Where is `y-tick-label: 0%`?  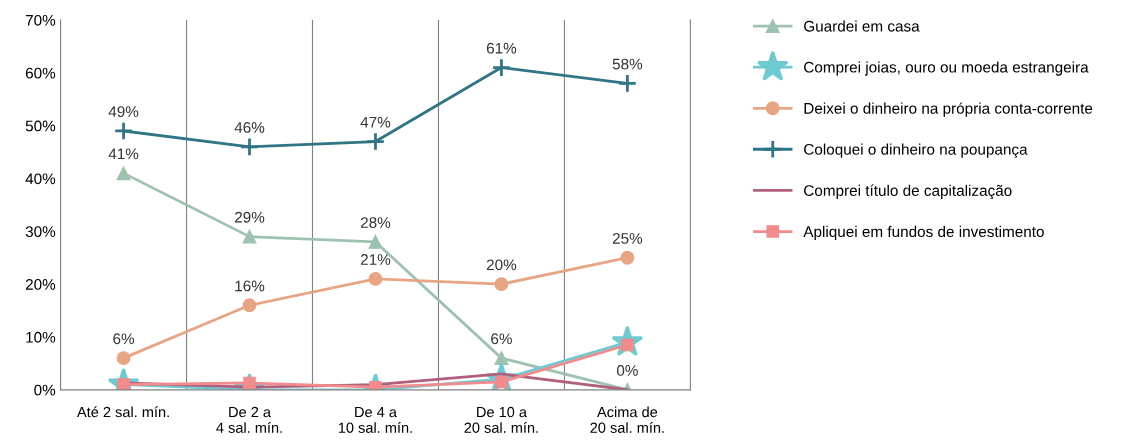
y-tick-label: 0% is located at coordinates (45, 390).